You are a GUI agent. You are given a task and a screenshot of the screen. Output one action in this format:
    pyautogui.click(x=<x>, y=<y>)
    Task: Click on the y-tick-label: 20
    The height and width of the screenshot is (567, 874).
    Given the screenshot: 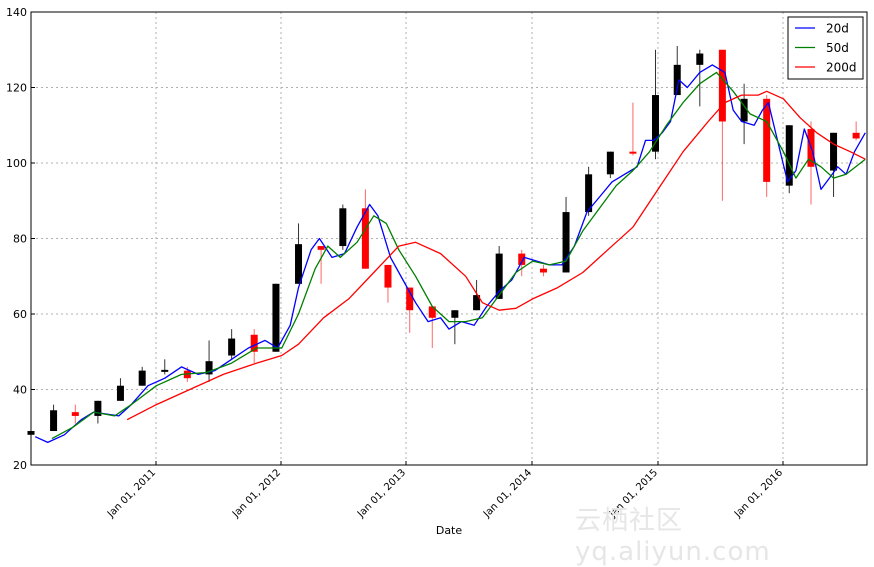 What is the action you would take?
    pyautogui.click(x=20, y=465)
    